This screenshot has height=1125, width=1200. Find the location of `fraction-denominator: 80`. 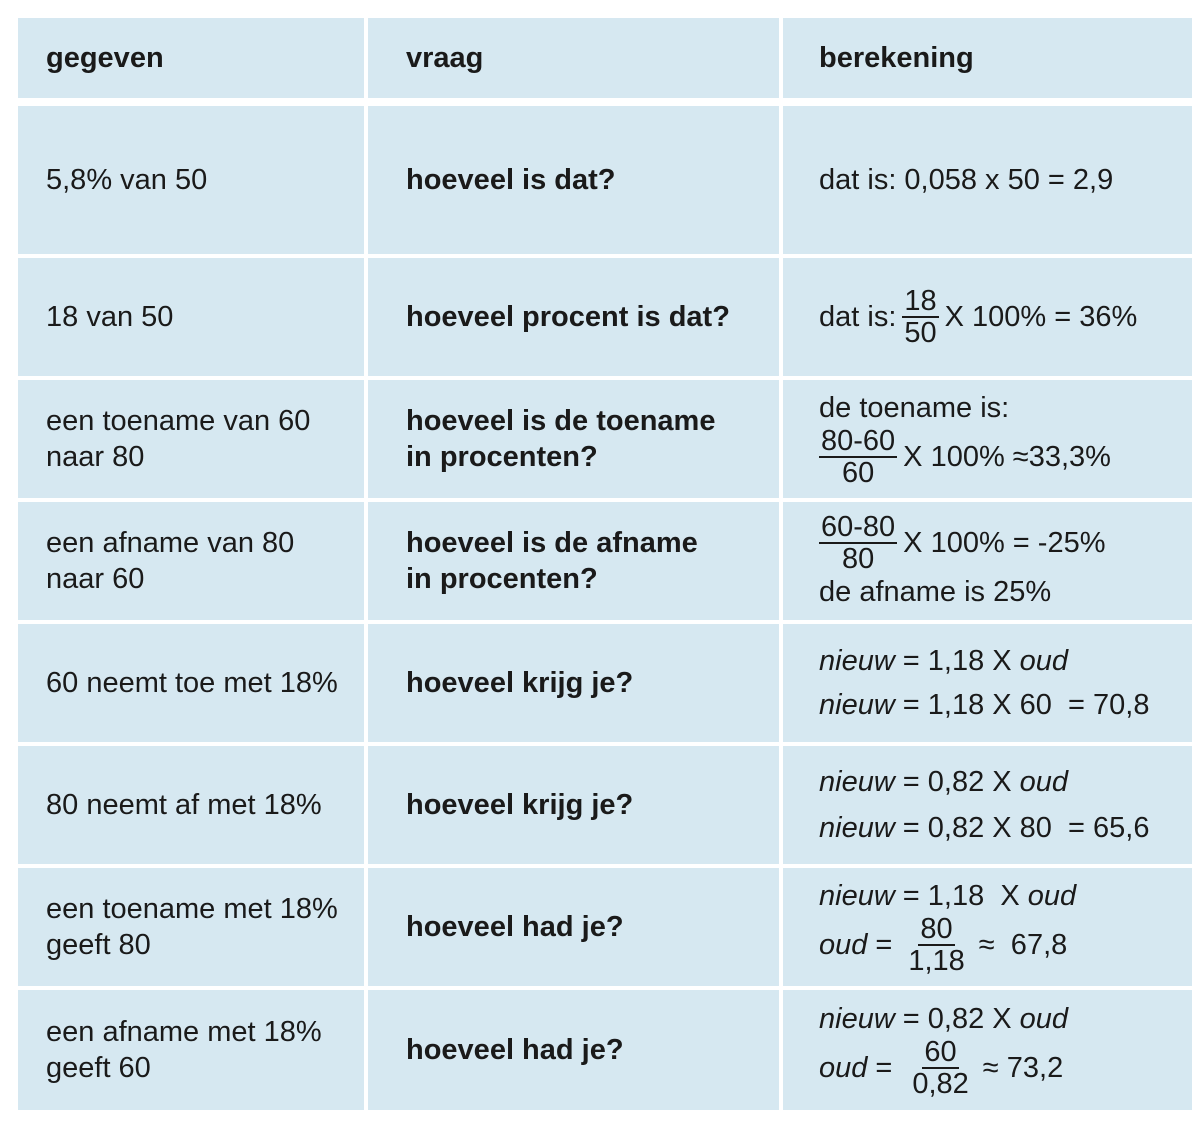

fraction-denominator: 80 is located at coordinates (858, 559).